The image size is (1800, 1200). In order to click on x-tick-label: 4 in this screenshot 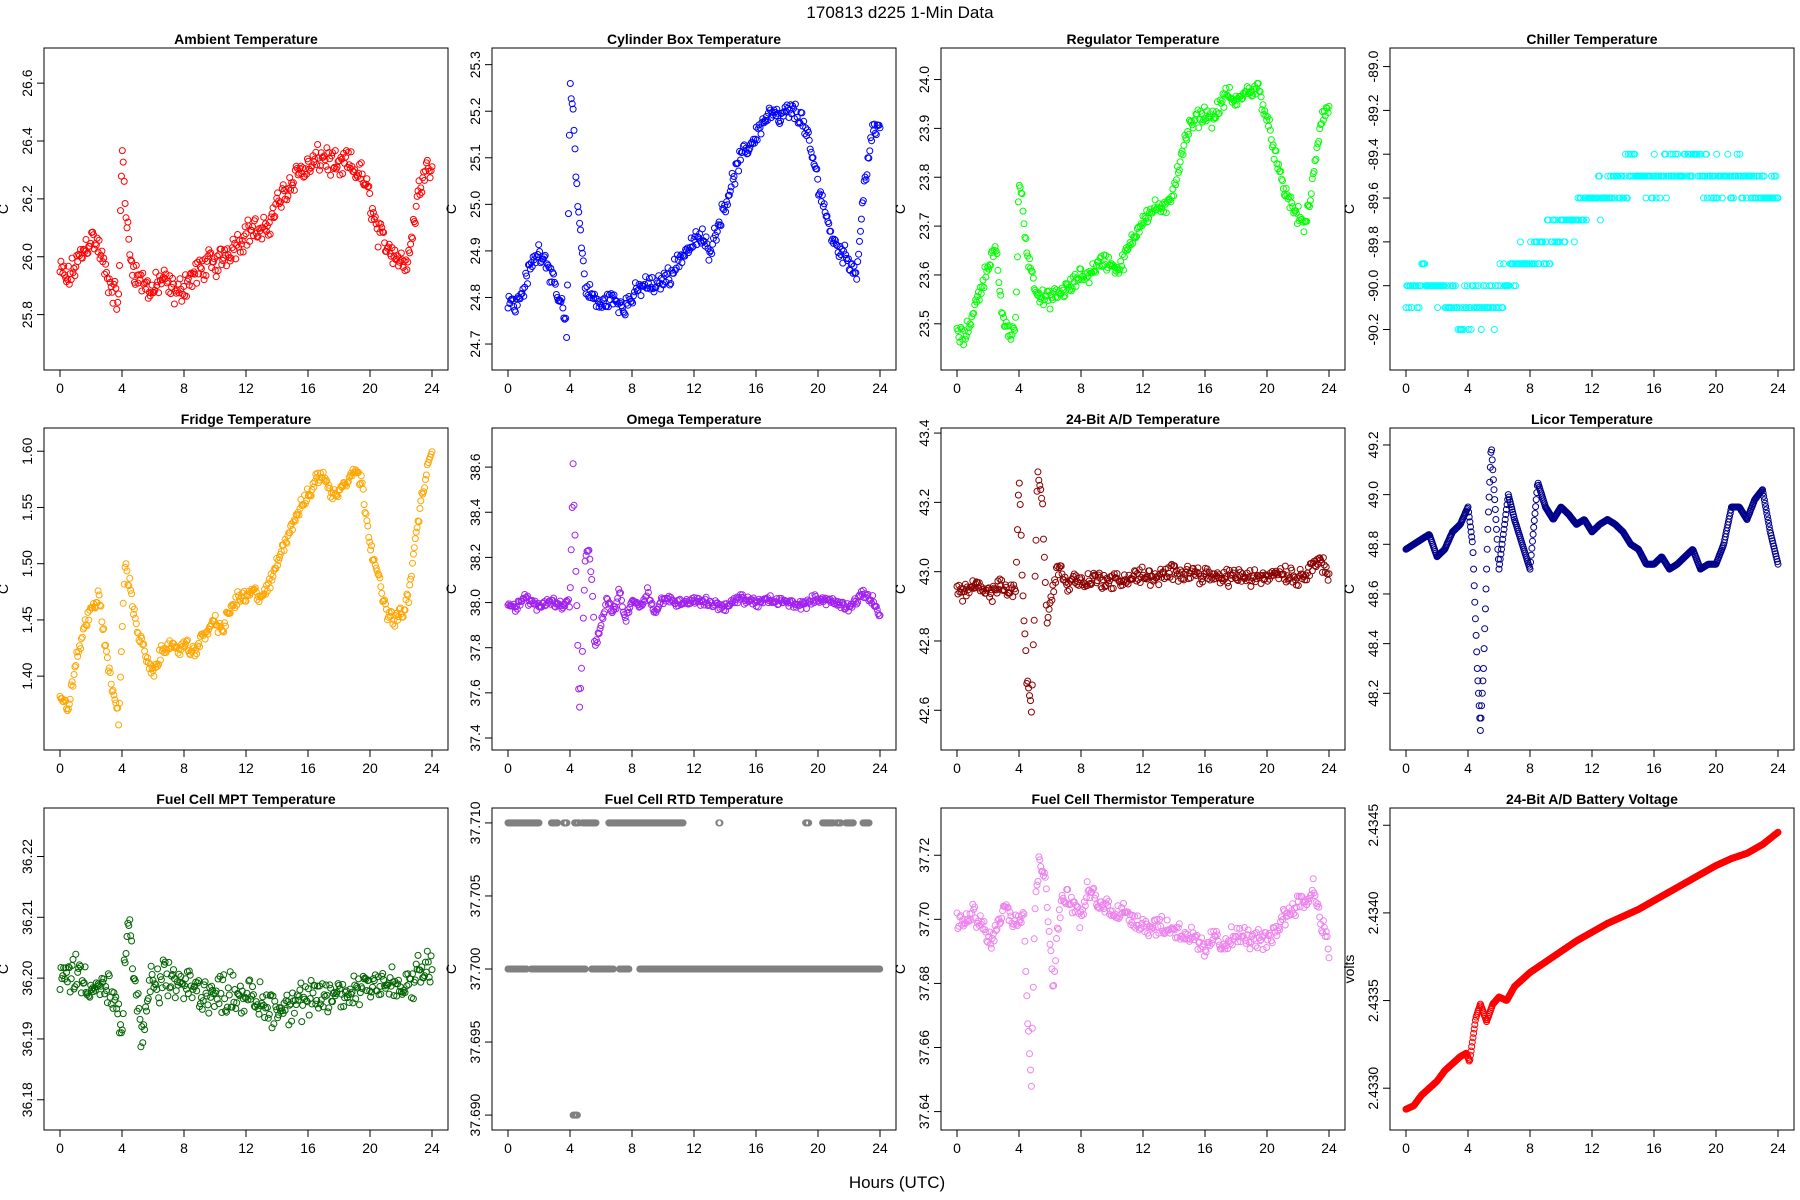, I will do `click(570, 768)`.